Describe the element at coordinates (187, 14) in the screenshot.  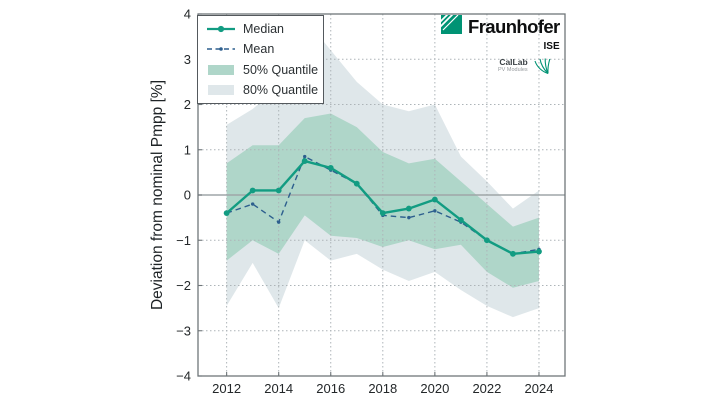
I see `y-tick-label: 4` at that location.